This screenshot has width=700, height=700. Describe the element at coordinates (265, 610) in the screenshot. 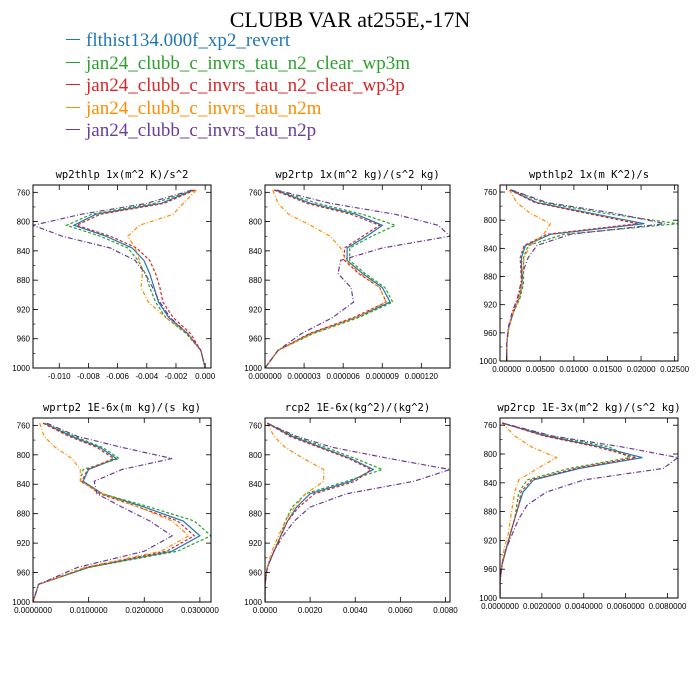

I see `x-tick-label: 0.0000` at that location.